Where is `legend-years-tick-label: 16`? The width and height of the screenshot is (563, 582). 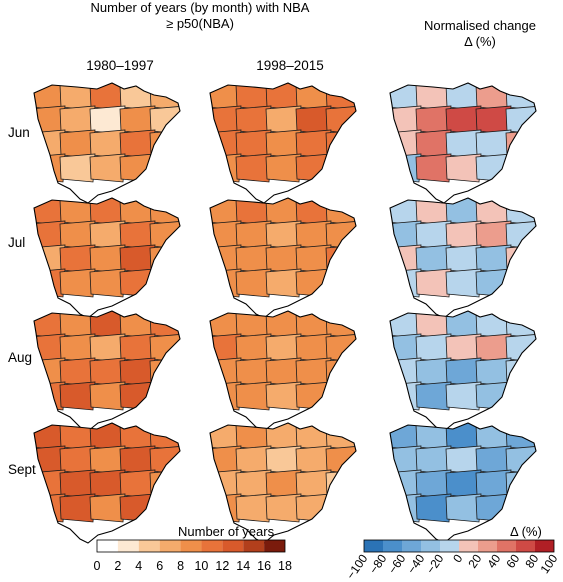
legend-years-tick-label: 16 is located at coordinates (264, 566).